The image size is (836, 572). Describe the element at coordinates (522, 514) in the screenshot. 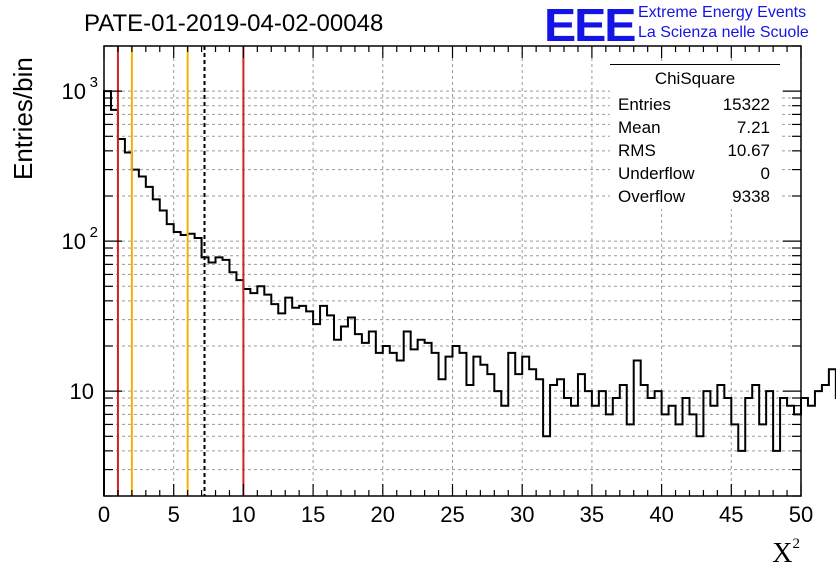

I see `x-tick-label: 30` at that location.